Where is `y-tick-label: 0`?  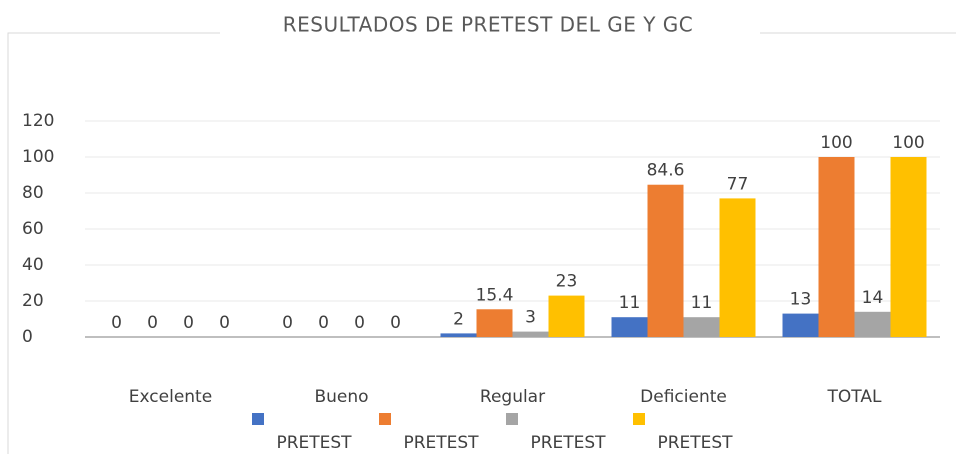 y-tick-label: 0 is located at coordinates (27, 337).